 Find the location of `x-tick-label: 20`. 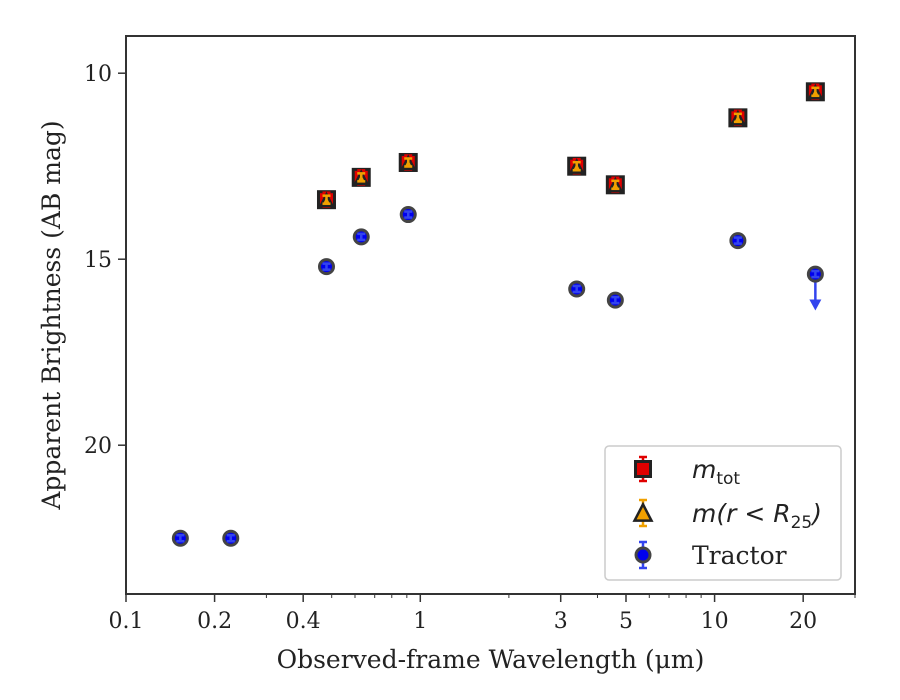

x-tick-label: 20 is located at coordinates (803, 621).